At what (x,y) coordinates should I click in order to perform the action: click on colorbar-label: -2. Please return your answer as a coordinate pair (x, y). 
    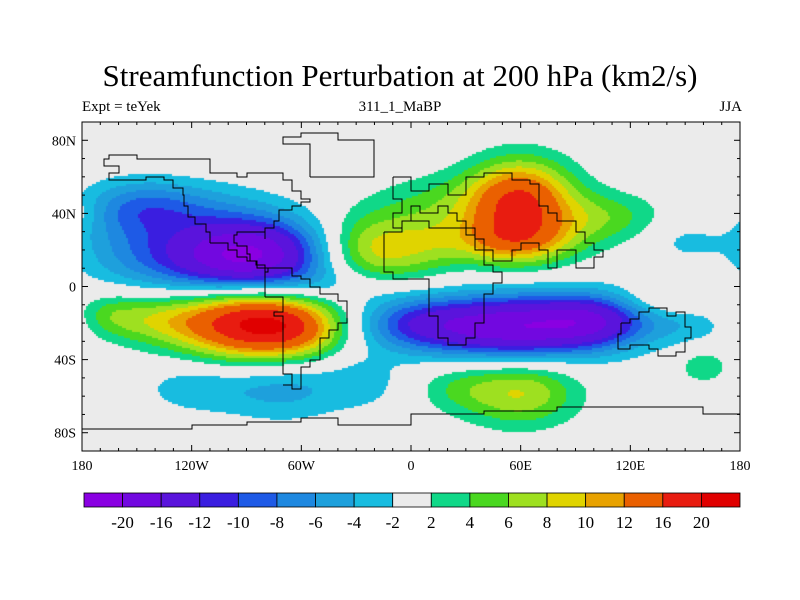
    Looking at the image, I should click on (393, 522).